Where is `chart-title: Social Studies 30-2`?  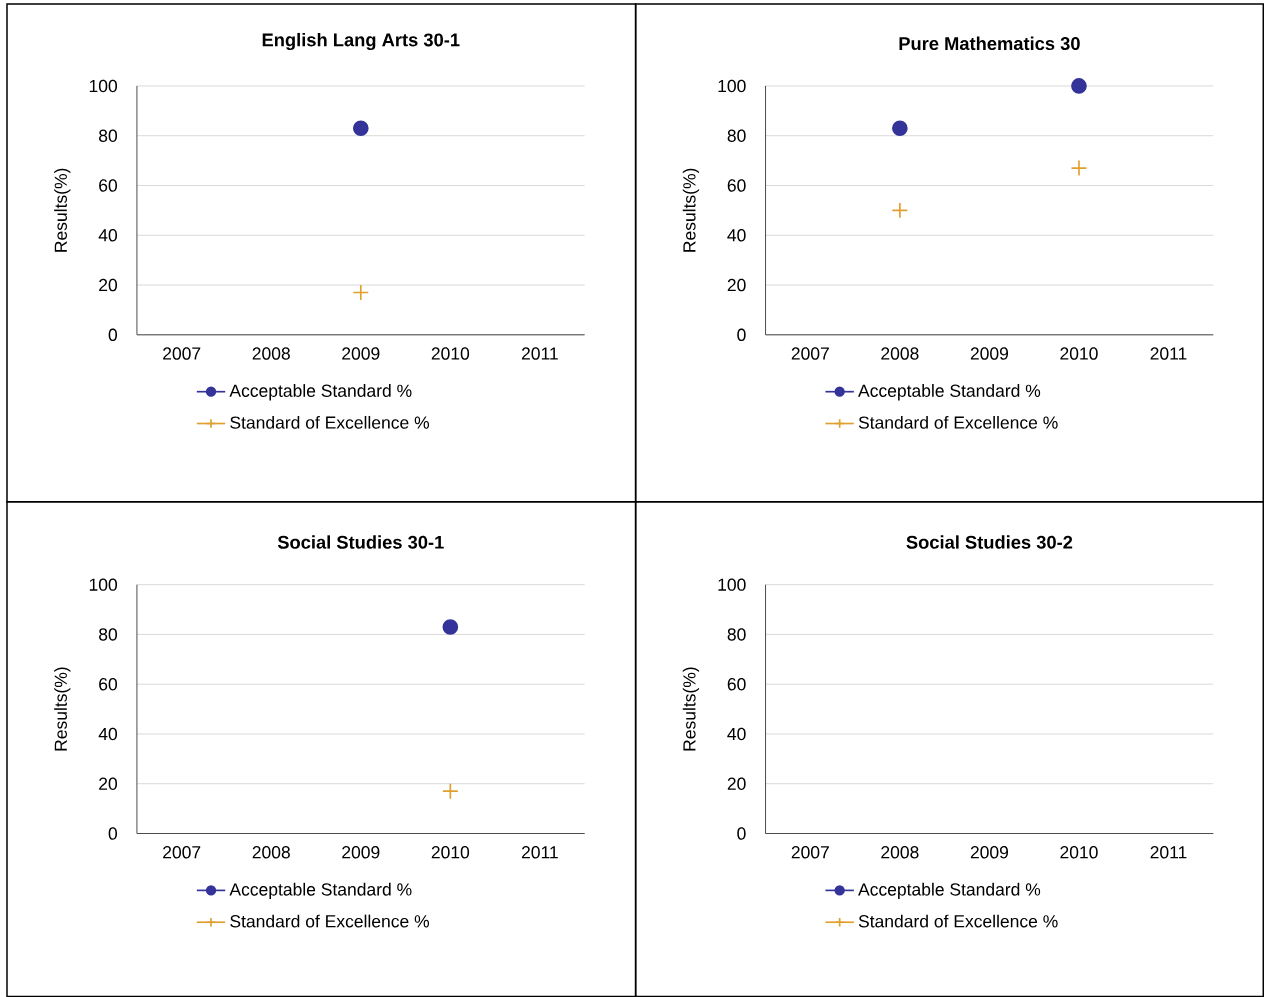 chart-title: Social Studies 30-2 is located at coordinates (989, 542).